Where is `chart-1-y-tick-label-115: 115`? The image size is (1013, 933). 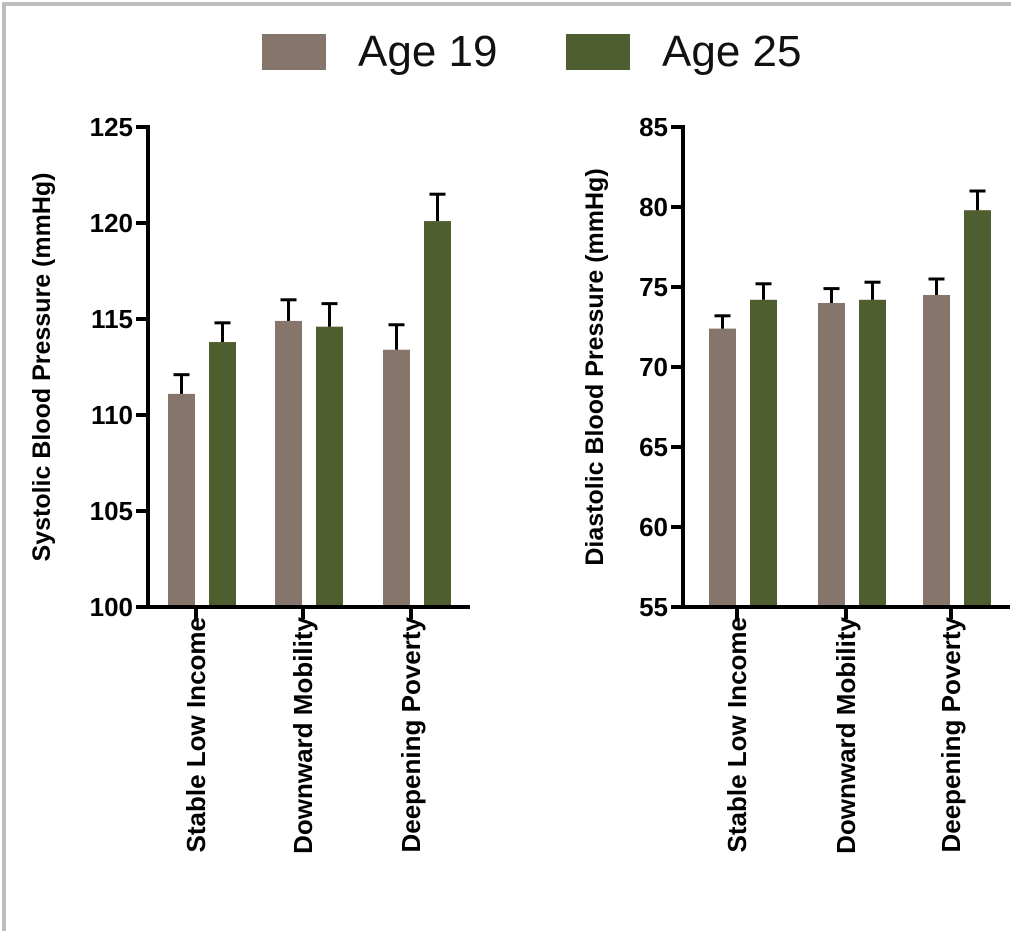 chart-1-y-tick-label-115: 115 is located at coordinates (112, 319).